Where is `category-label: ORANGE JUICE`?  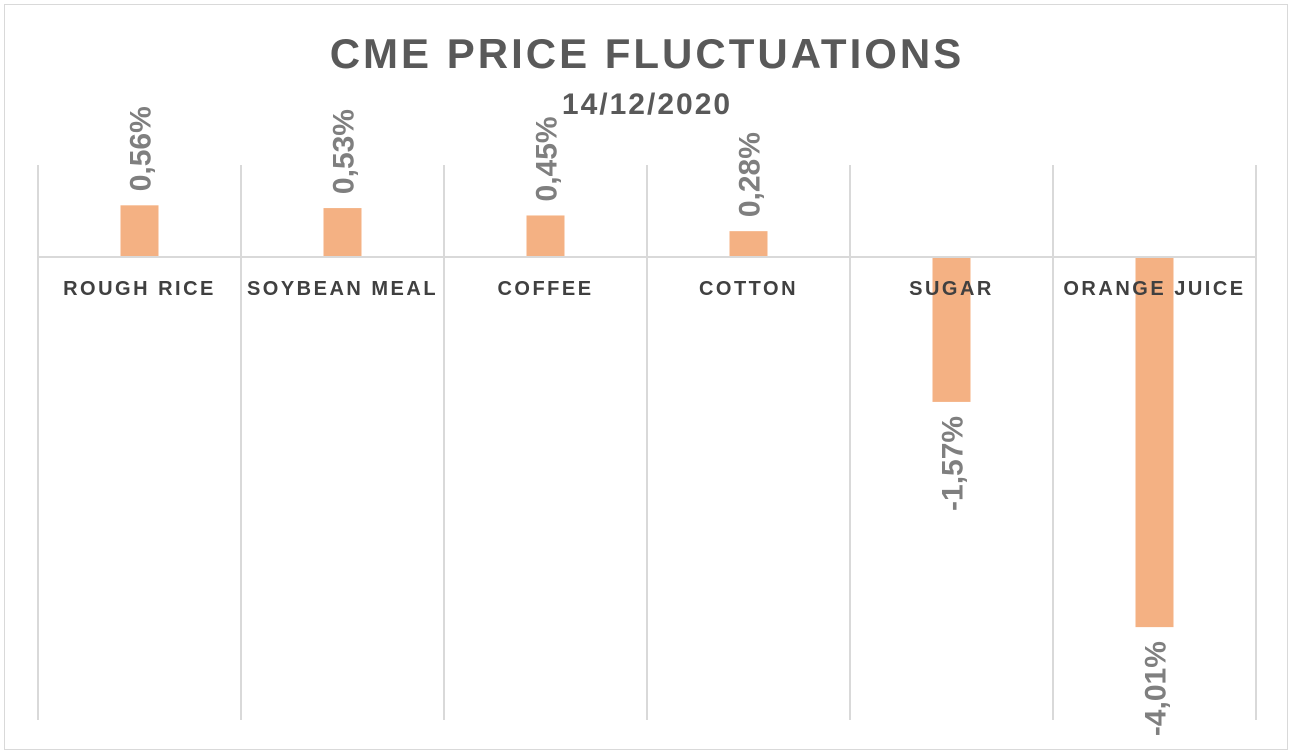
category-label: ORANGE JUICE is located at coordinates (1154, 289).